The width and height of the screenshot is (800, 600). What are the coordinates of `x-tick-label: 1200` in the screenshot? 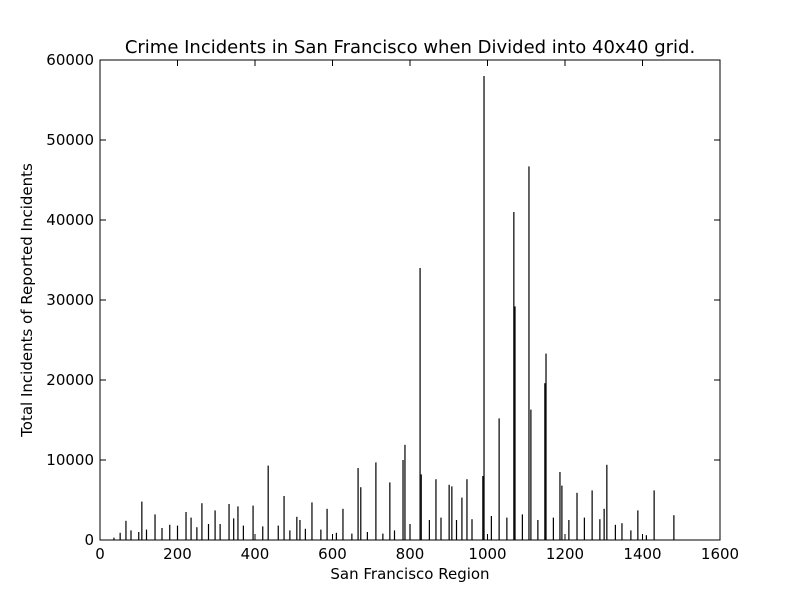 It's located at (565, 554).